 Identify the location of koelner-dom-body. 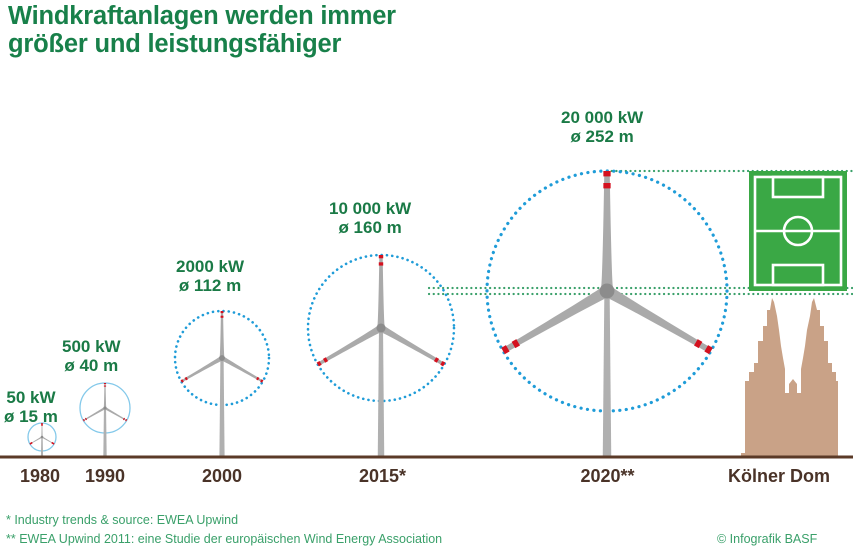
(791, 377).